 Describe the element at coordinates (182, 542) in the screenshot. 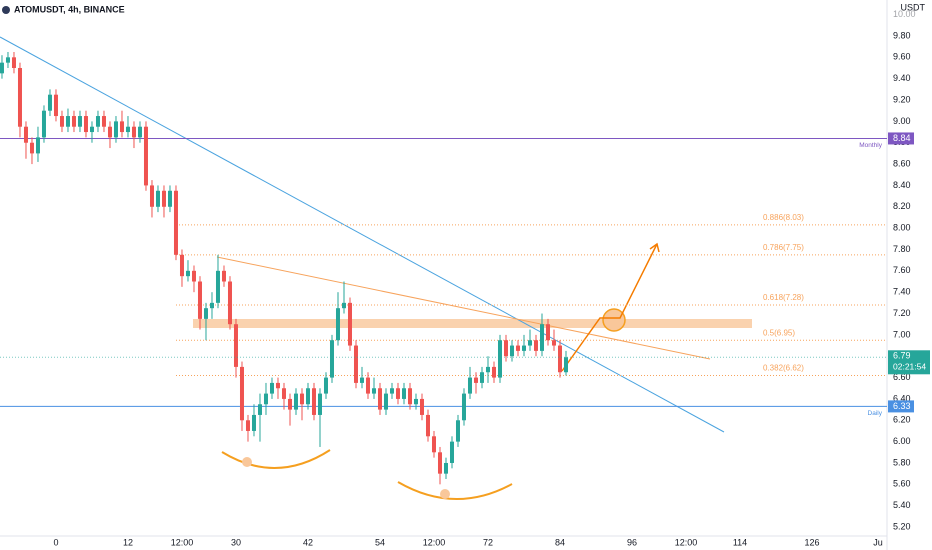

I see `x-tick-label: 12:00` at that location.